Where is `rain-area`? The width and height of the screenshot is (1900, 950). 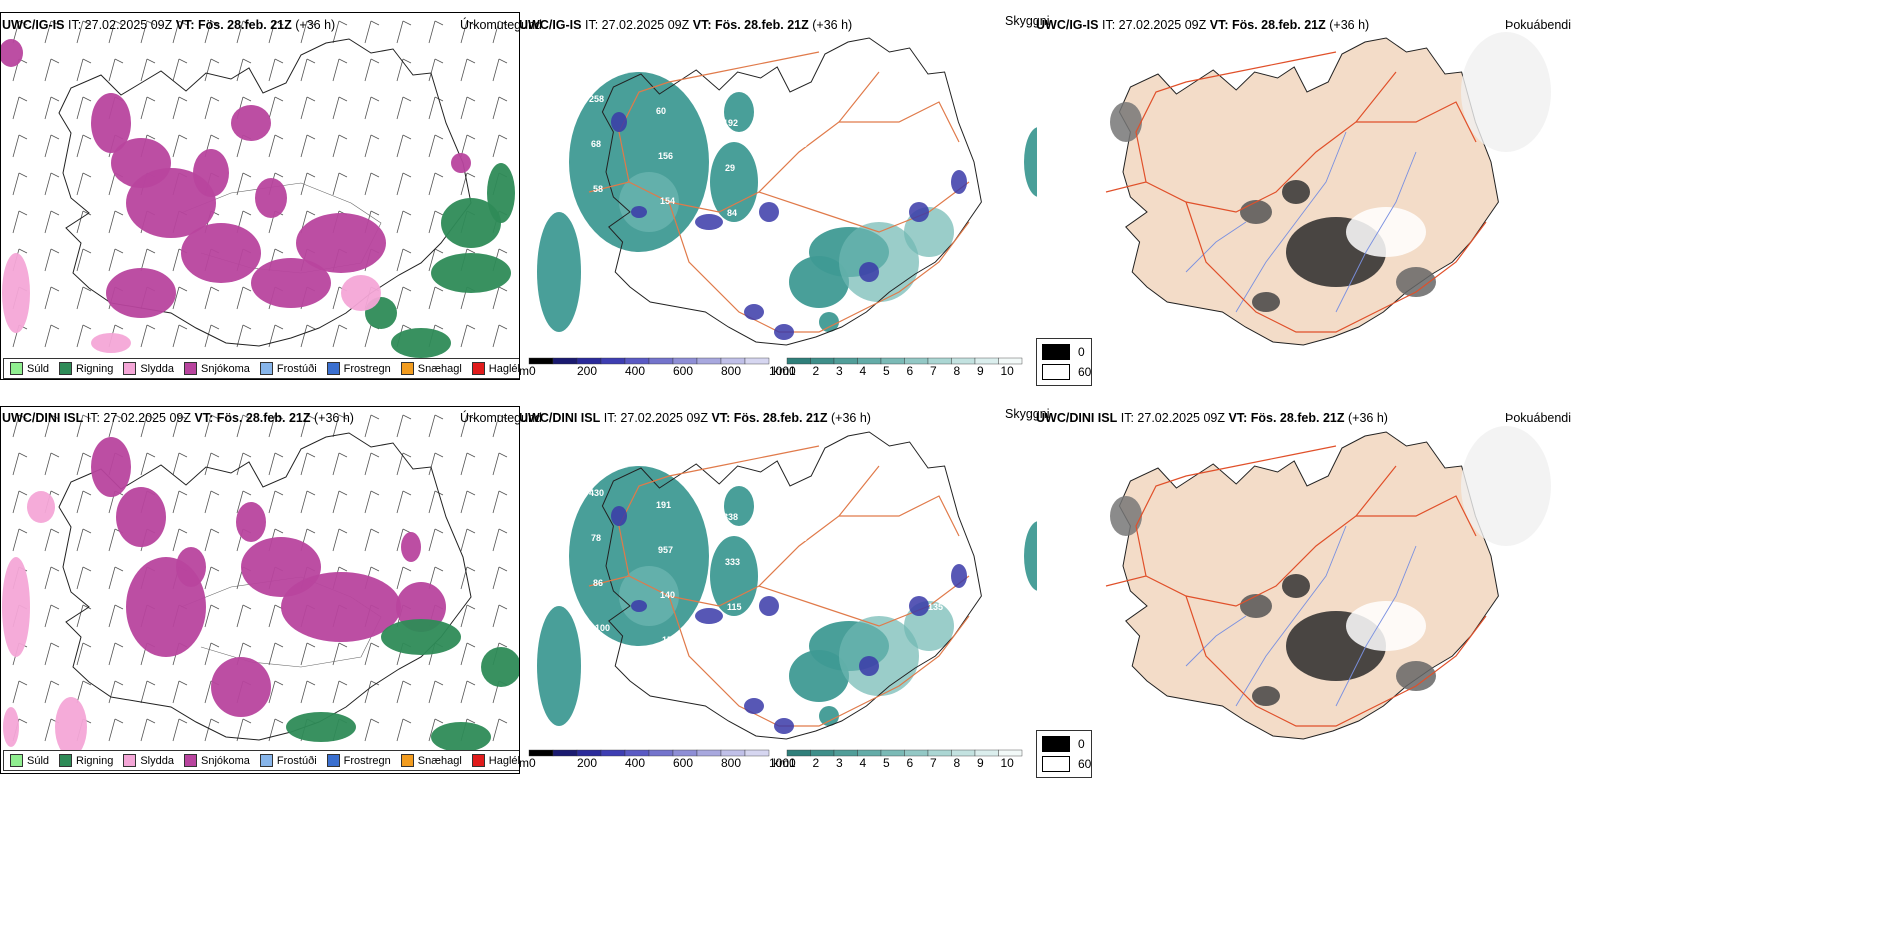
rain-area is located at coordinates (501, 193).